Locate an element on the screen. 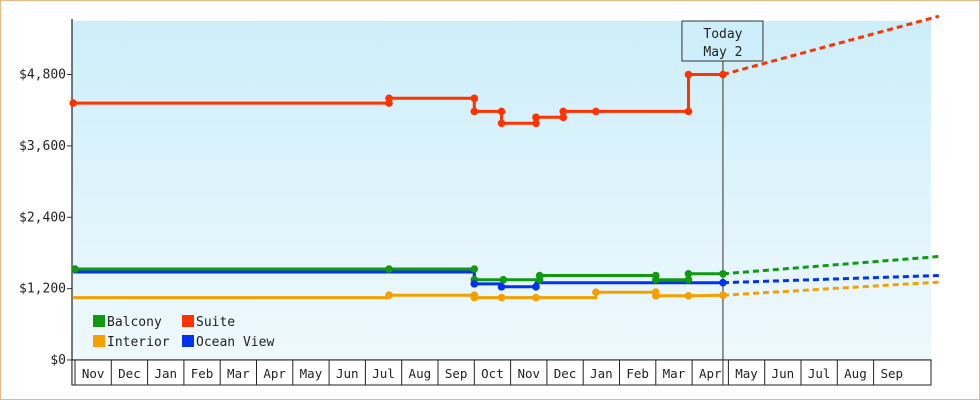  x-axis-band is located at coordinates (501, 372).